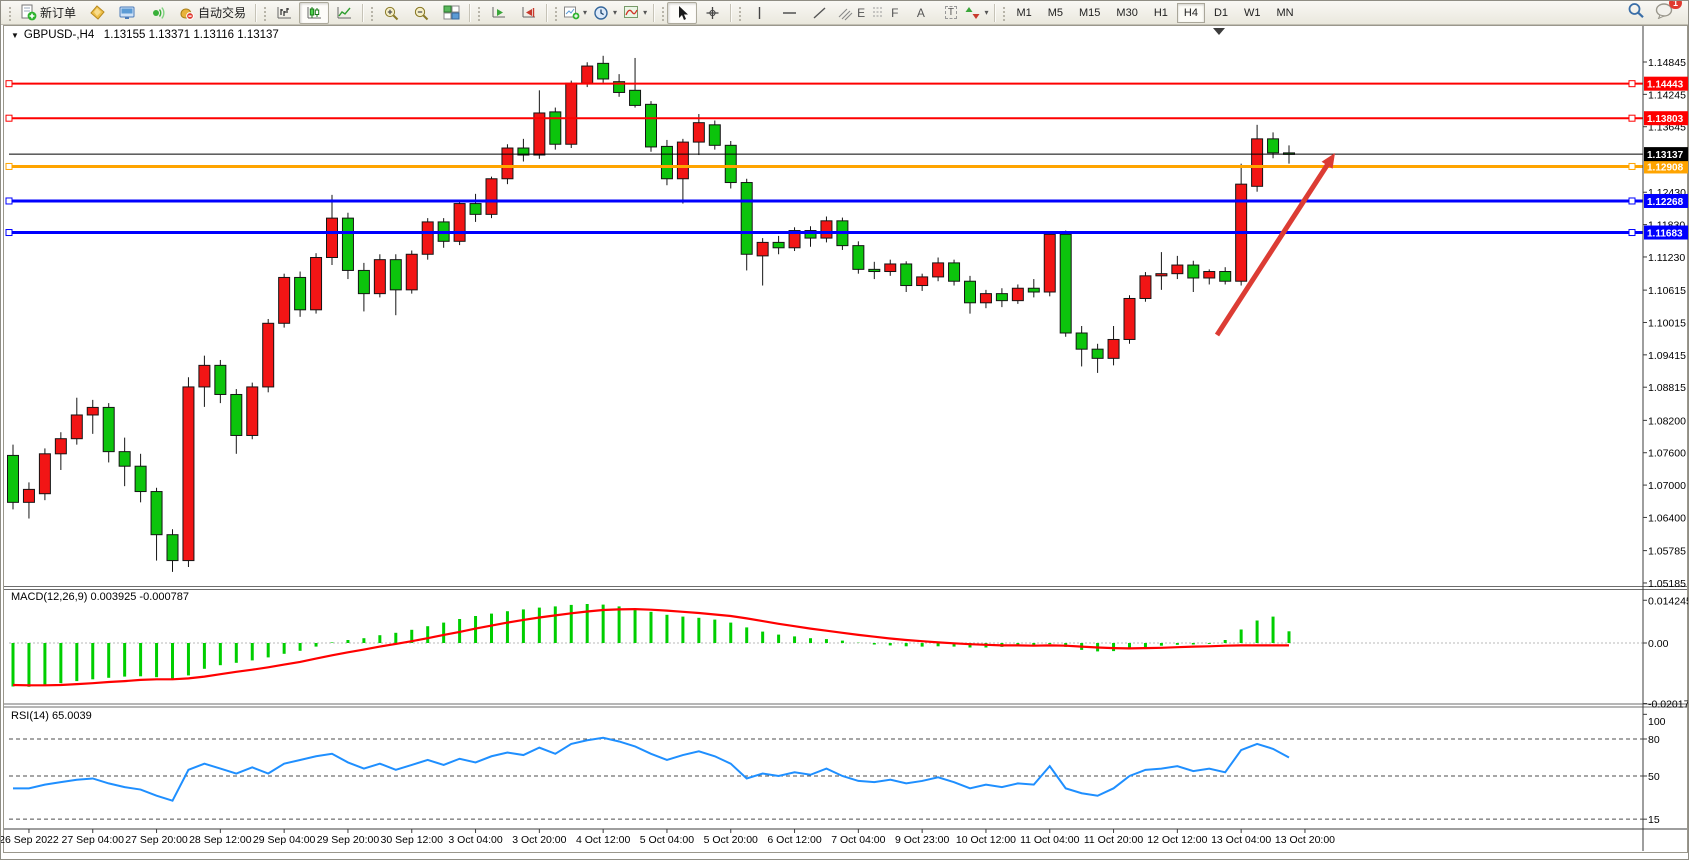 Image resolution: width=1689 pixels, height=860 pixels. What do you see at coordinates (712, 13) in the screenshot?
I see `crosshair-button` at bounding box center [712, 13].